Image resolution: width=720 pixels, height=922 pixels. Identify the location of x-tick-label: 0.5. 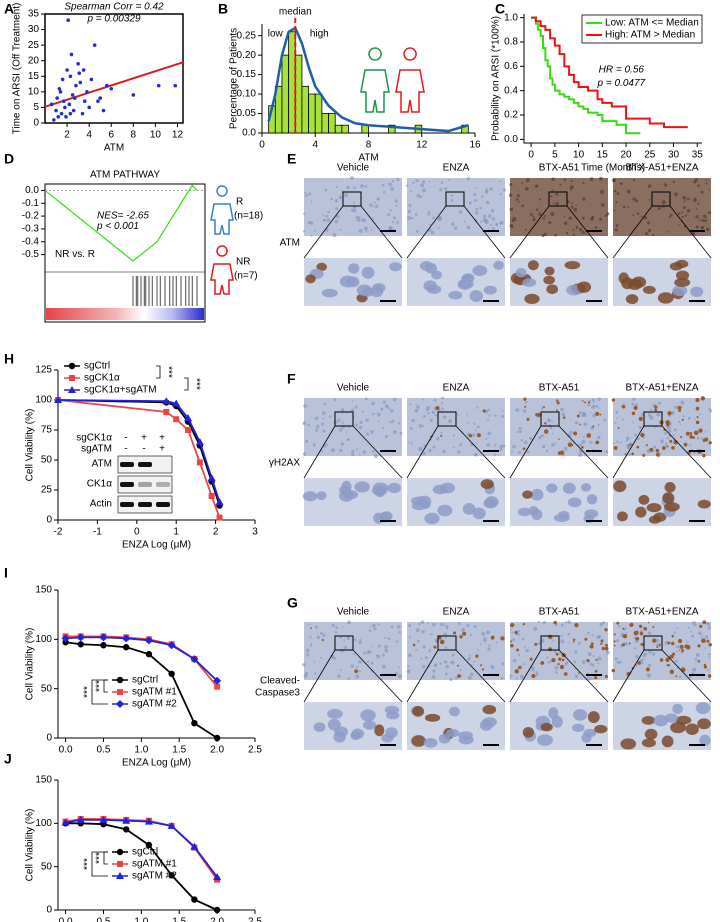
(104, 919).